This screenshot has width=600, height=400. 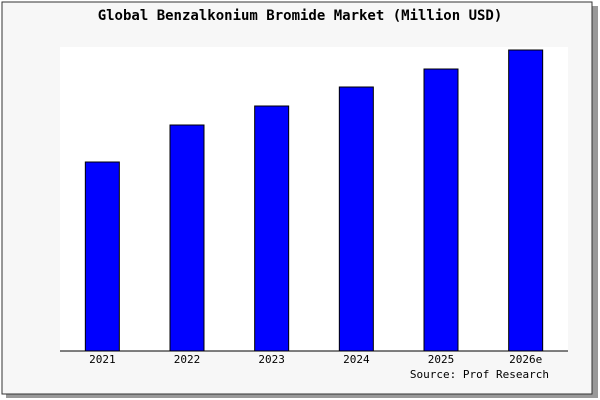 What do you see at coordinates (356, 359) in the screenshot?
I see `x-tick-label: 2024` at bounding box center [356, 359].